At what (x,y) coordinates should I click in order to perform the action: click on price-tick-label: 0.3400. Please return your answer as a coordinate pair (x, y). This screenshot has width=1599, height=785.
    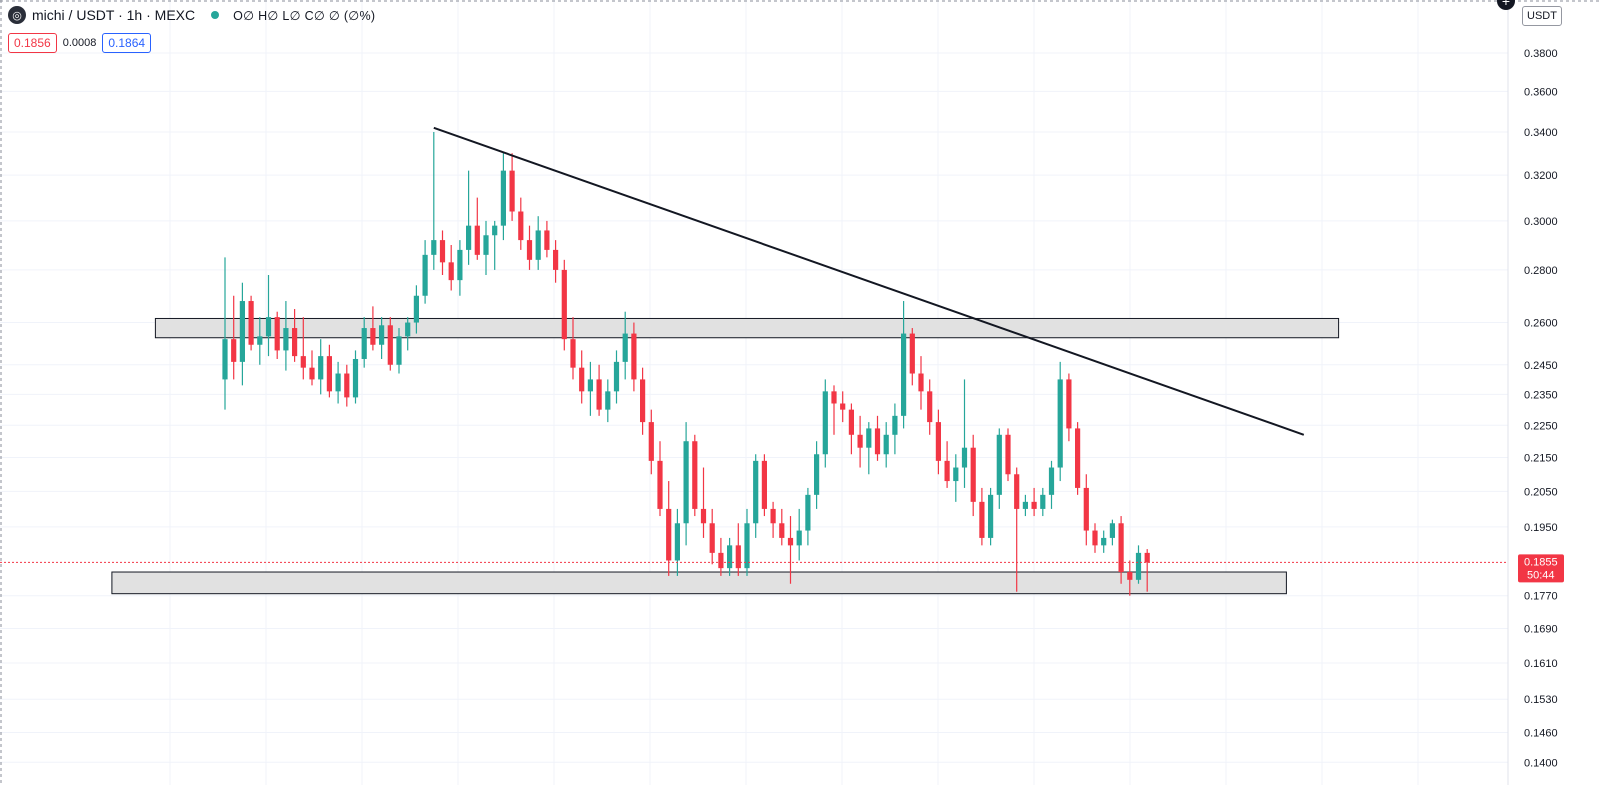
    Looking at the image, I should click on (1541, 133).